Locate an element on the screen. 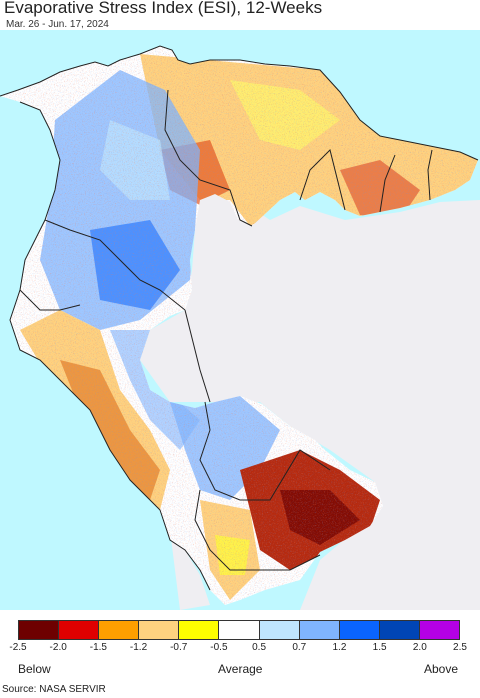 The height and width of the screenshot is (698, 480). legend-tick-label: -1.5 is located at coordinates (98, 647).